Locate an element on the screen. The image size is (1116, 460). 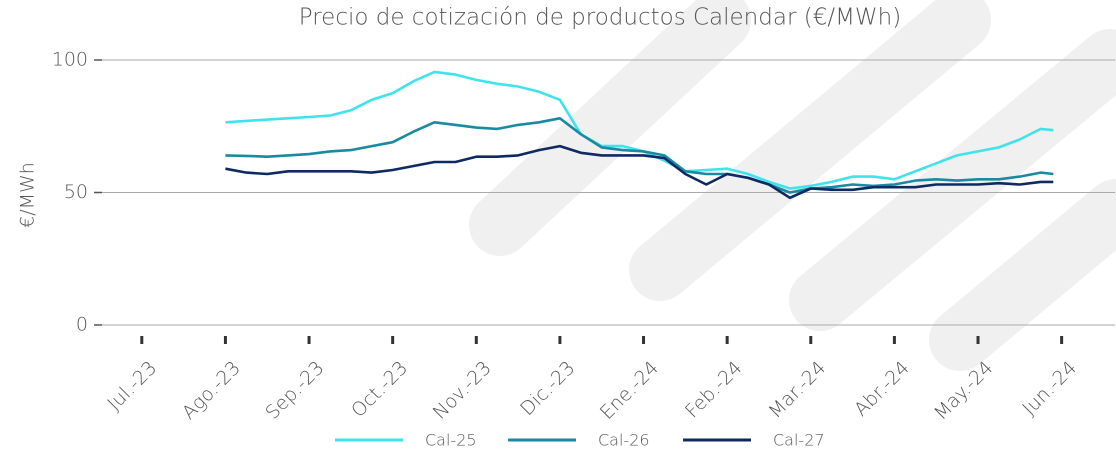
legend-label: Cal-27 is located at coordinates (799, 440).